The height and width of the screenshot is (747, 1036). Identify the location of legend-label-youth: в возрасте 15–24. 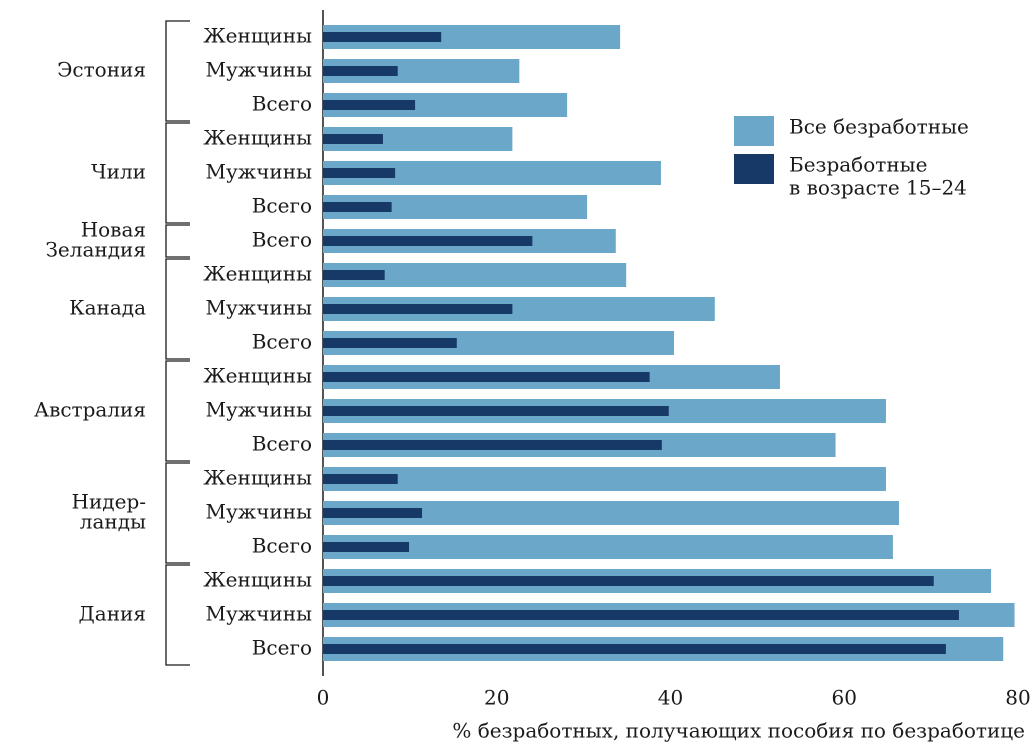
(878, 188).